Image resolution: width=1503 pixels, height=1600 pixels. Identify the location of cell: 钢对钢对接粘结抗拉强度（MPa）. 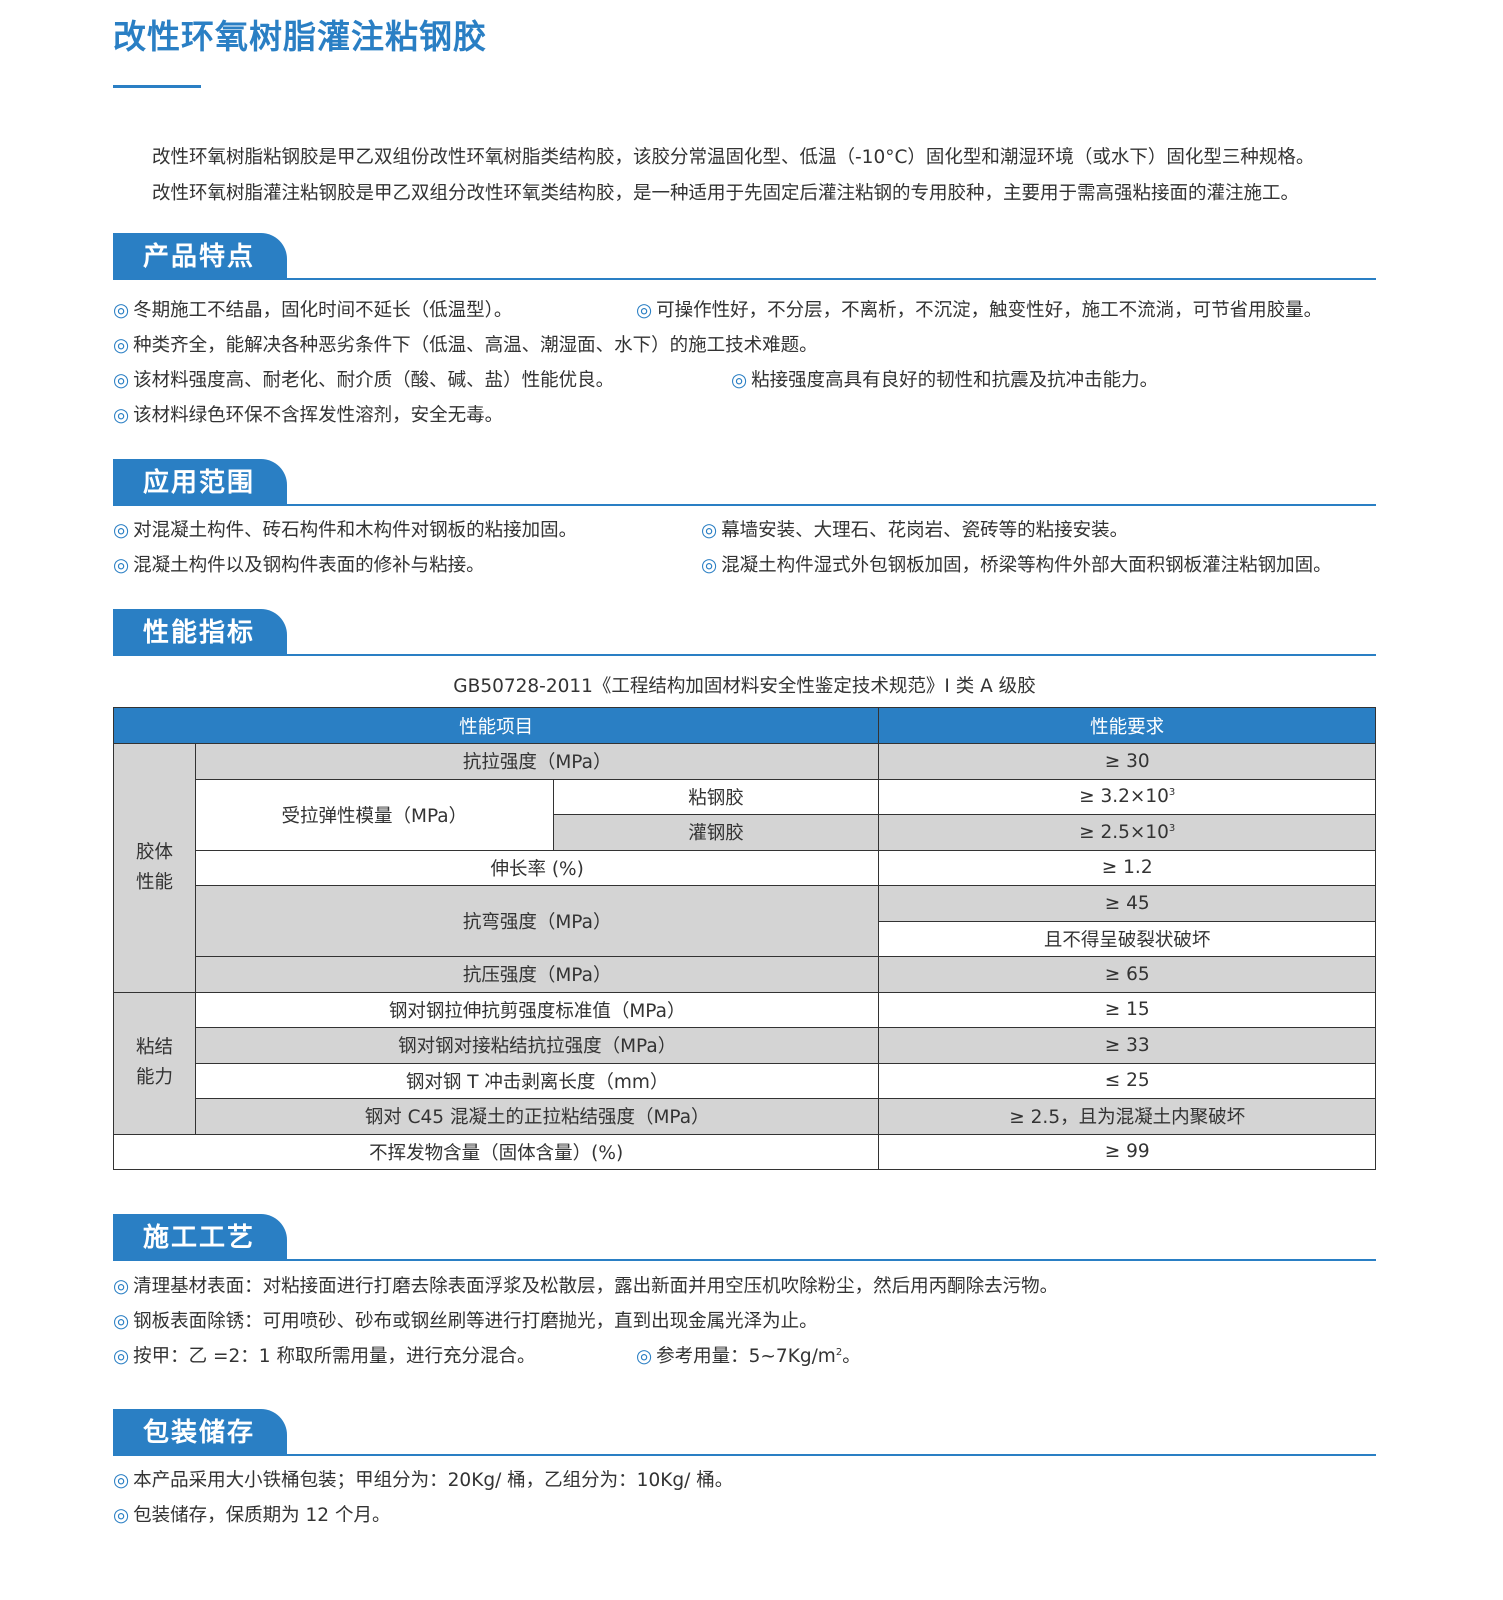
(537, 1045).